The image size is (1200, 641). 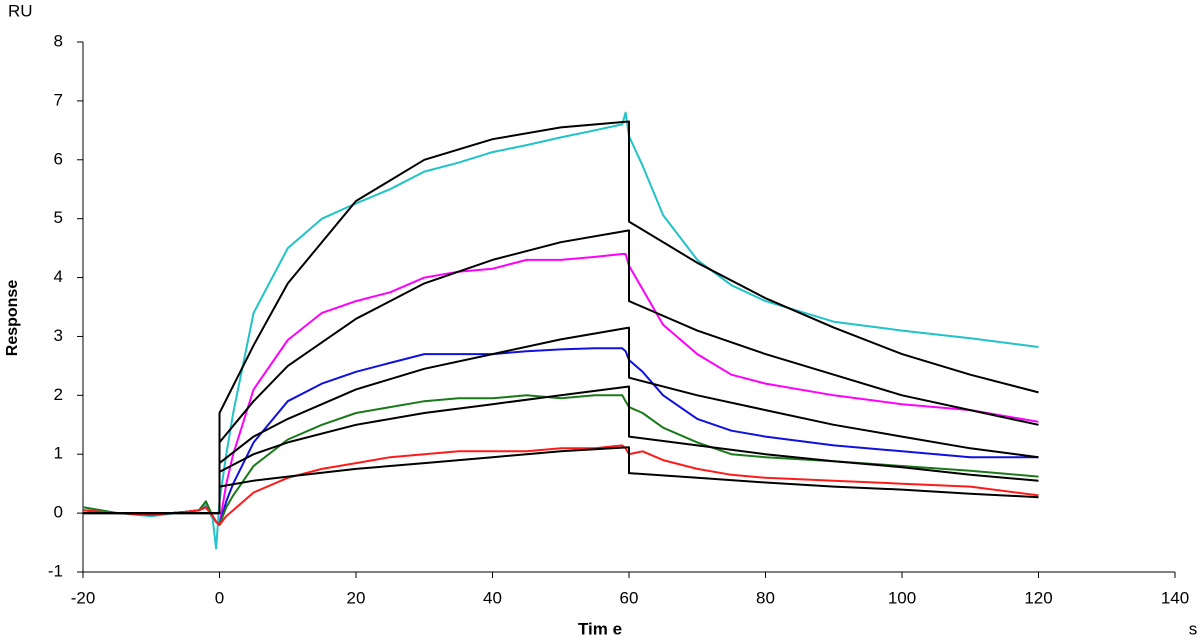 I want to click on y-tick-label: 5, so click(x=58, y=217).